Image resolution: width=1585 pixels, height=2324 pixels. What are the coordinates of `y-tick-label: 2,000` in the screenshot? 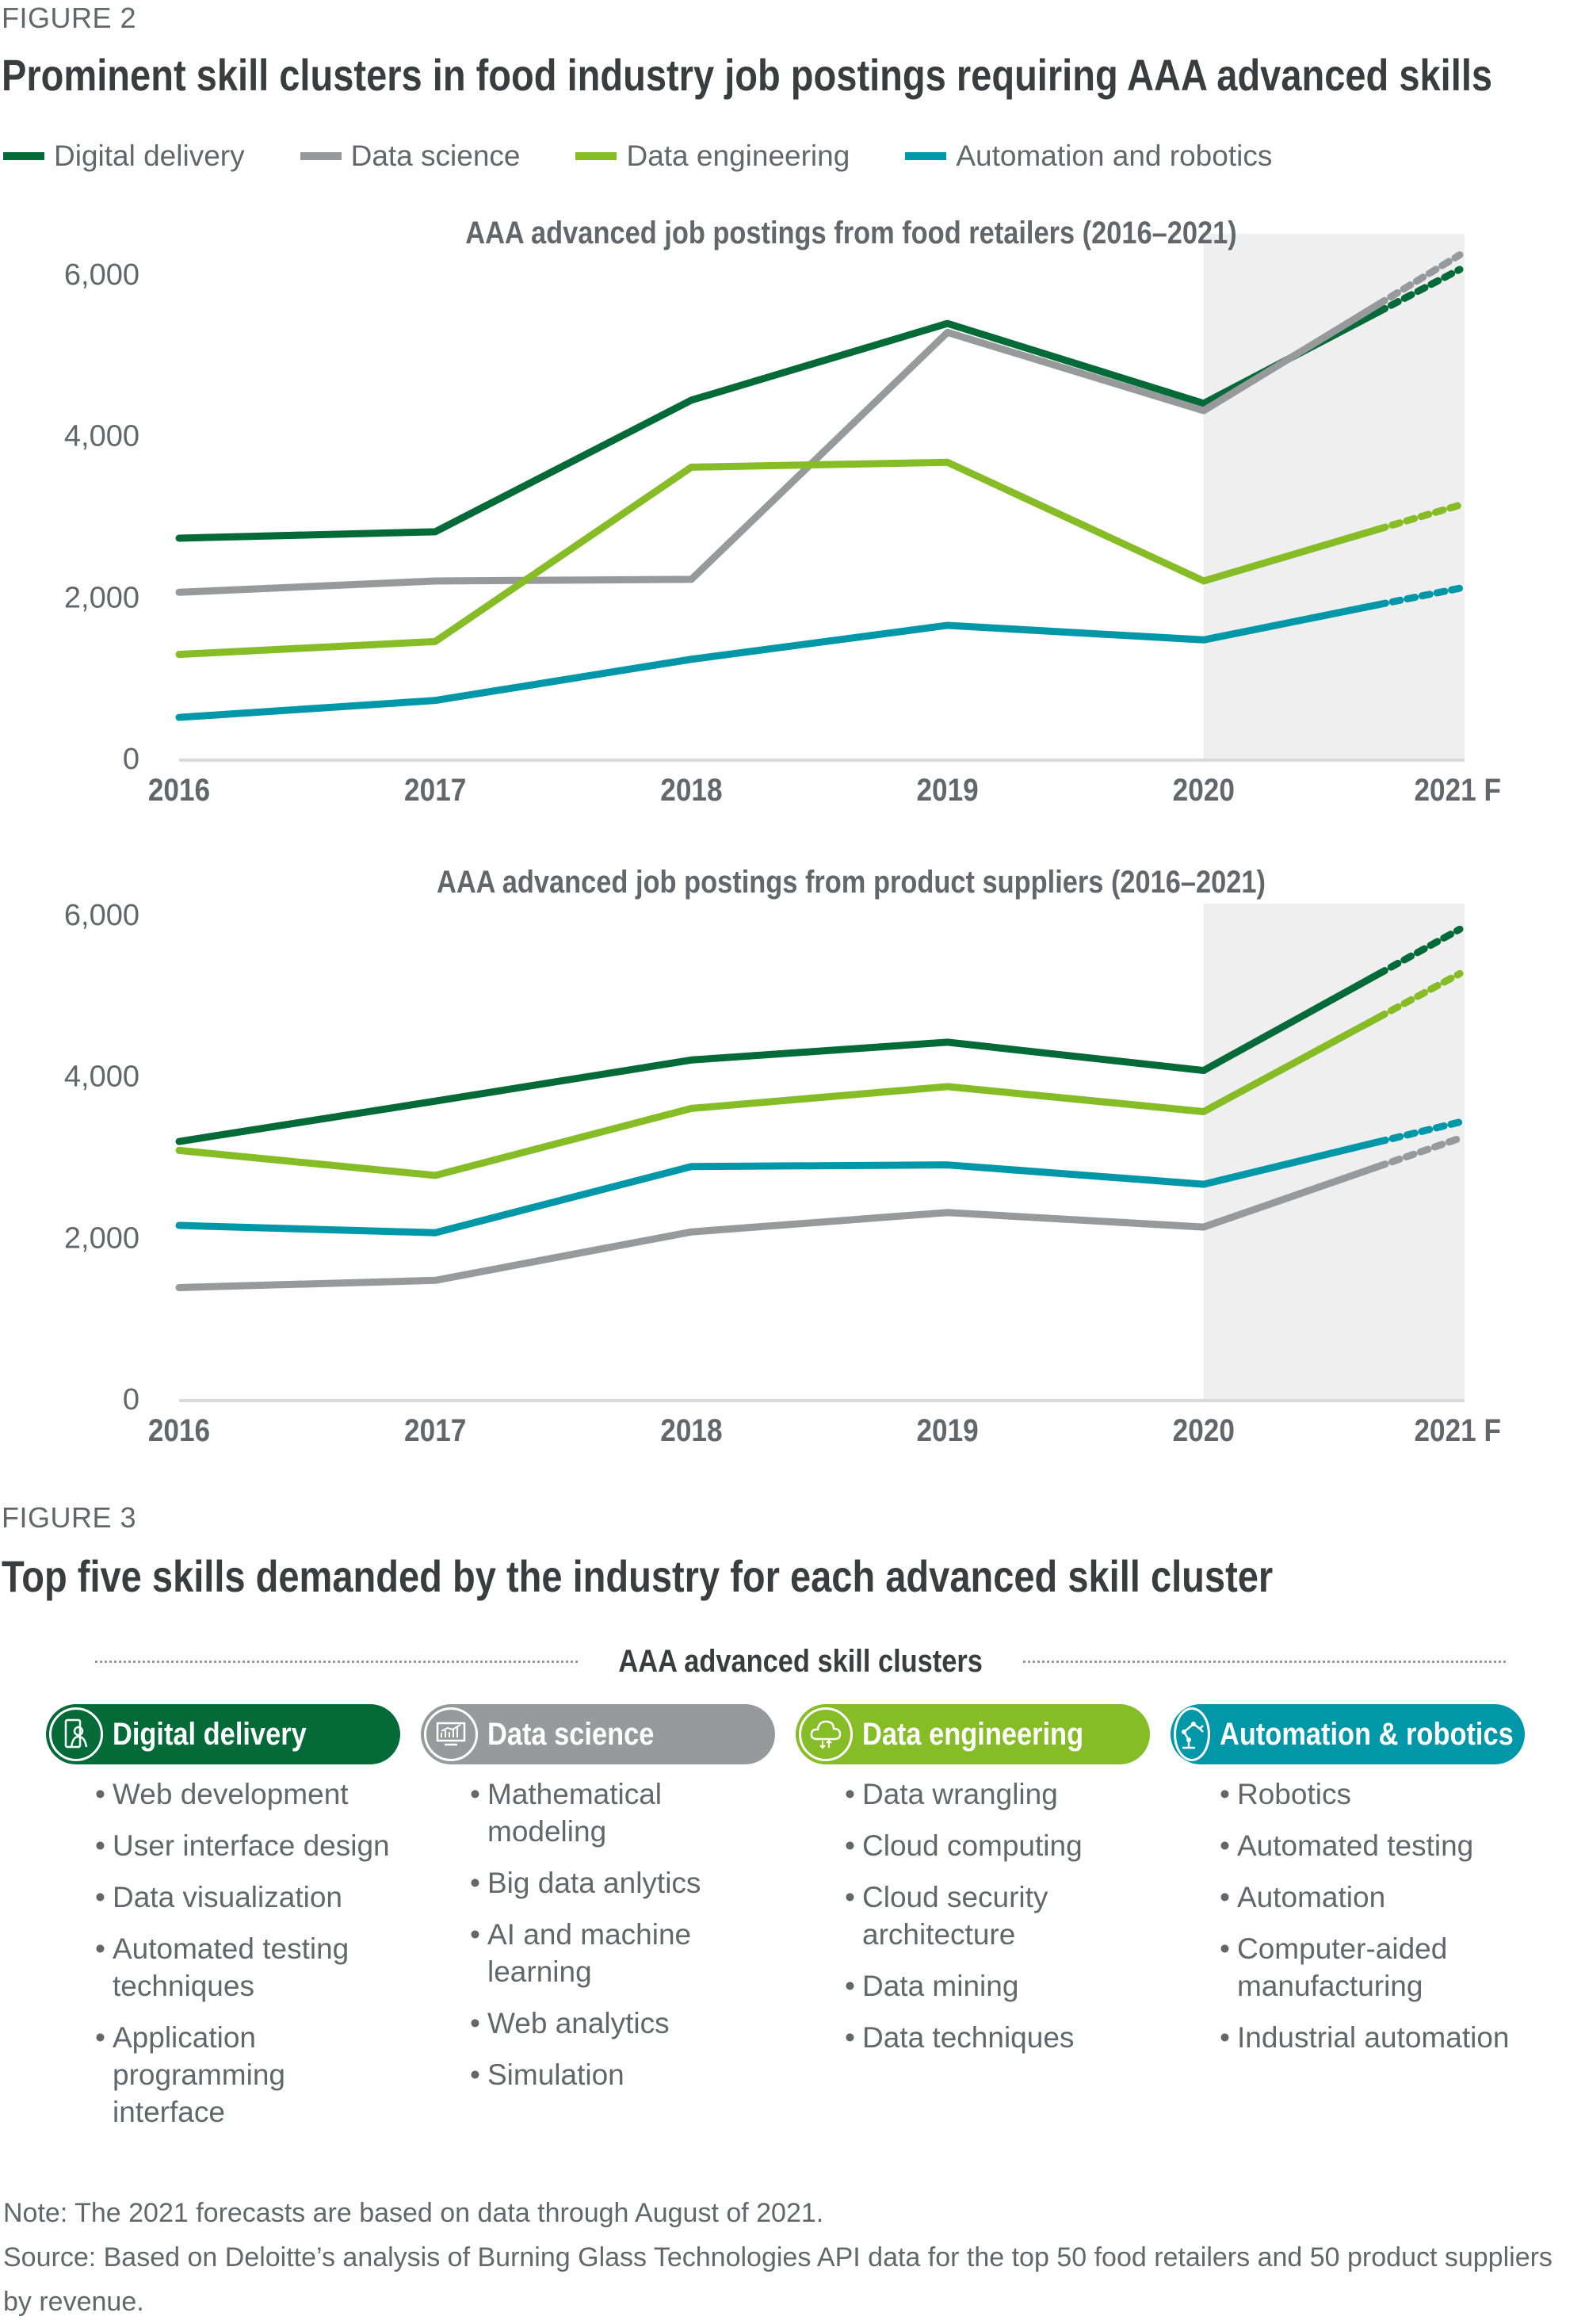 It's located at (101, 1238).